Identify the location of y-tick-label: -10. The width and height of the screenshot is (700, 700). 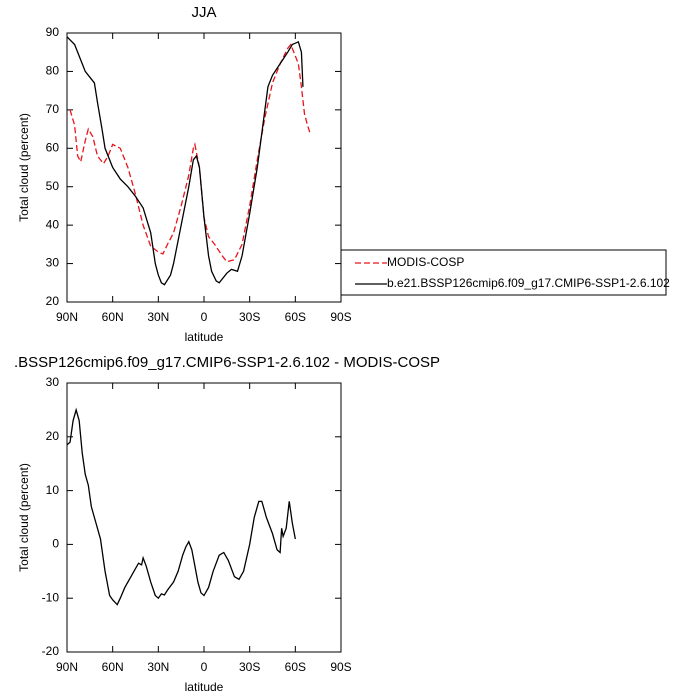
(51, 597).